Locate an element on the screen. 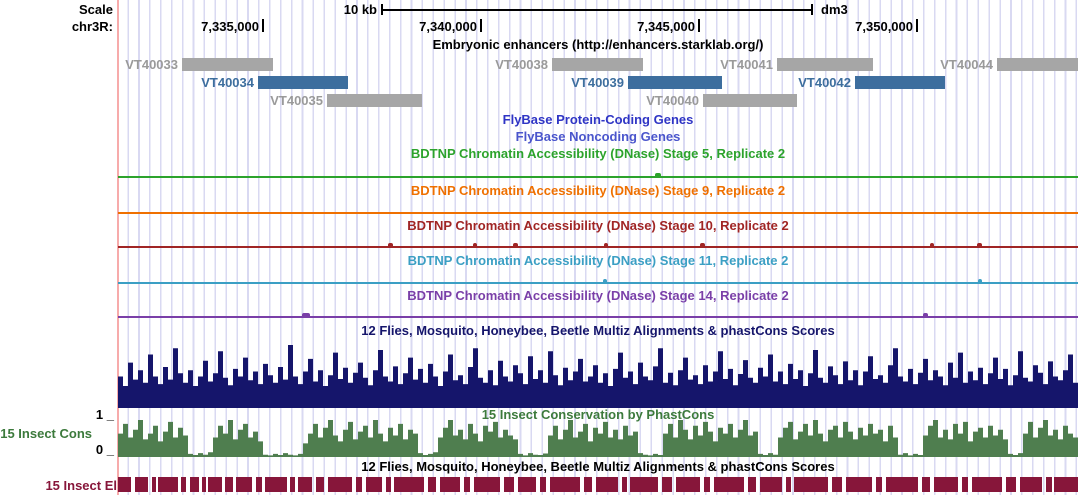  enhancer-item-label: VT40040 is located at coordinates (672, 100).